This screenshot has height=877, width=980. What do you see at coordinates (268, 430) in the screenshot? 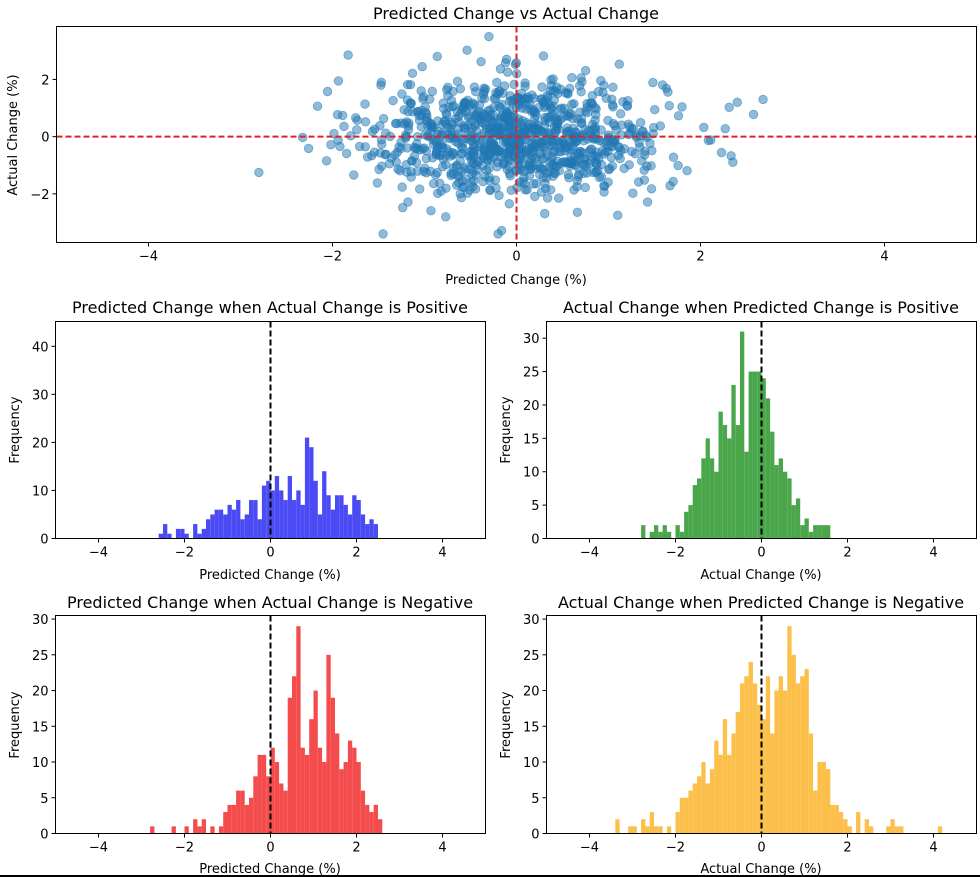
I see `hist-pred-pos-plot-area` at bounding box center [268, 430].